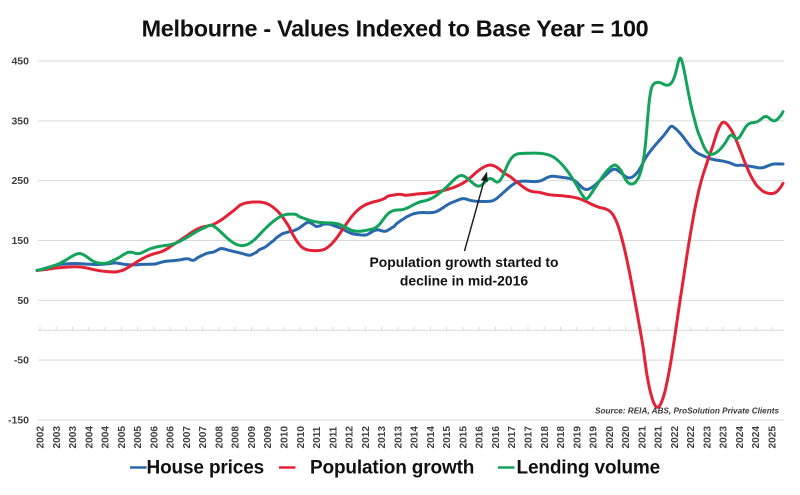 This screenshot has width=800, height=495. Describe the element at coordinates (463, 262) in the screenshot. I see `svg-text: Population growth started to` at that location.